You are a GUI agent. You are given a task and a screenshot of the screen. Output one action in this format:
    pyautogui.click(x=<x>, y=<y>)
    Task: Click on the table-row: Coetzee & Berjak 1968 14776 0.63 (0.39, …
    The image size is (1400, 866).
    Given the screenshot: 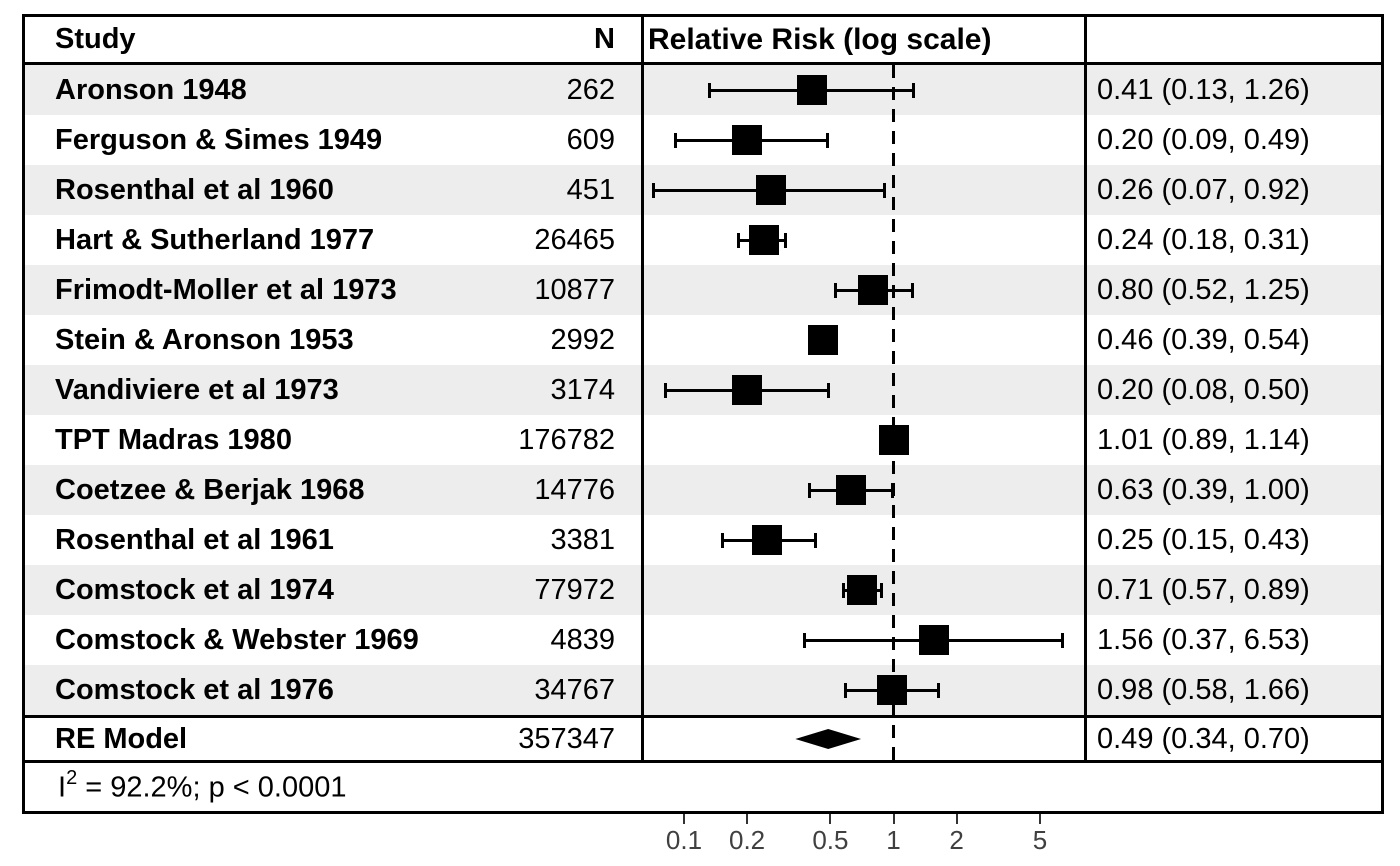 What is the action you would take?
    pyautogui.click(x=703, y=490)
    